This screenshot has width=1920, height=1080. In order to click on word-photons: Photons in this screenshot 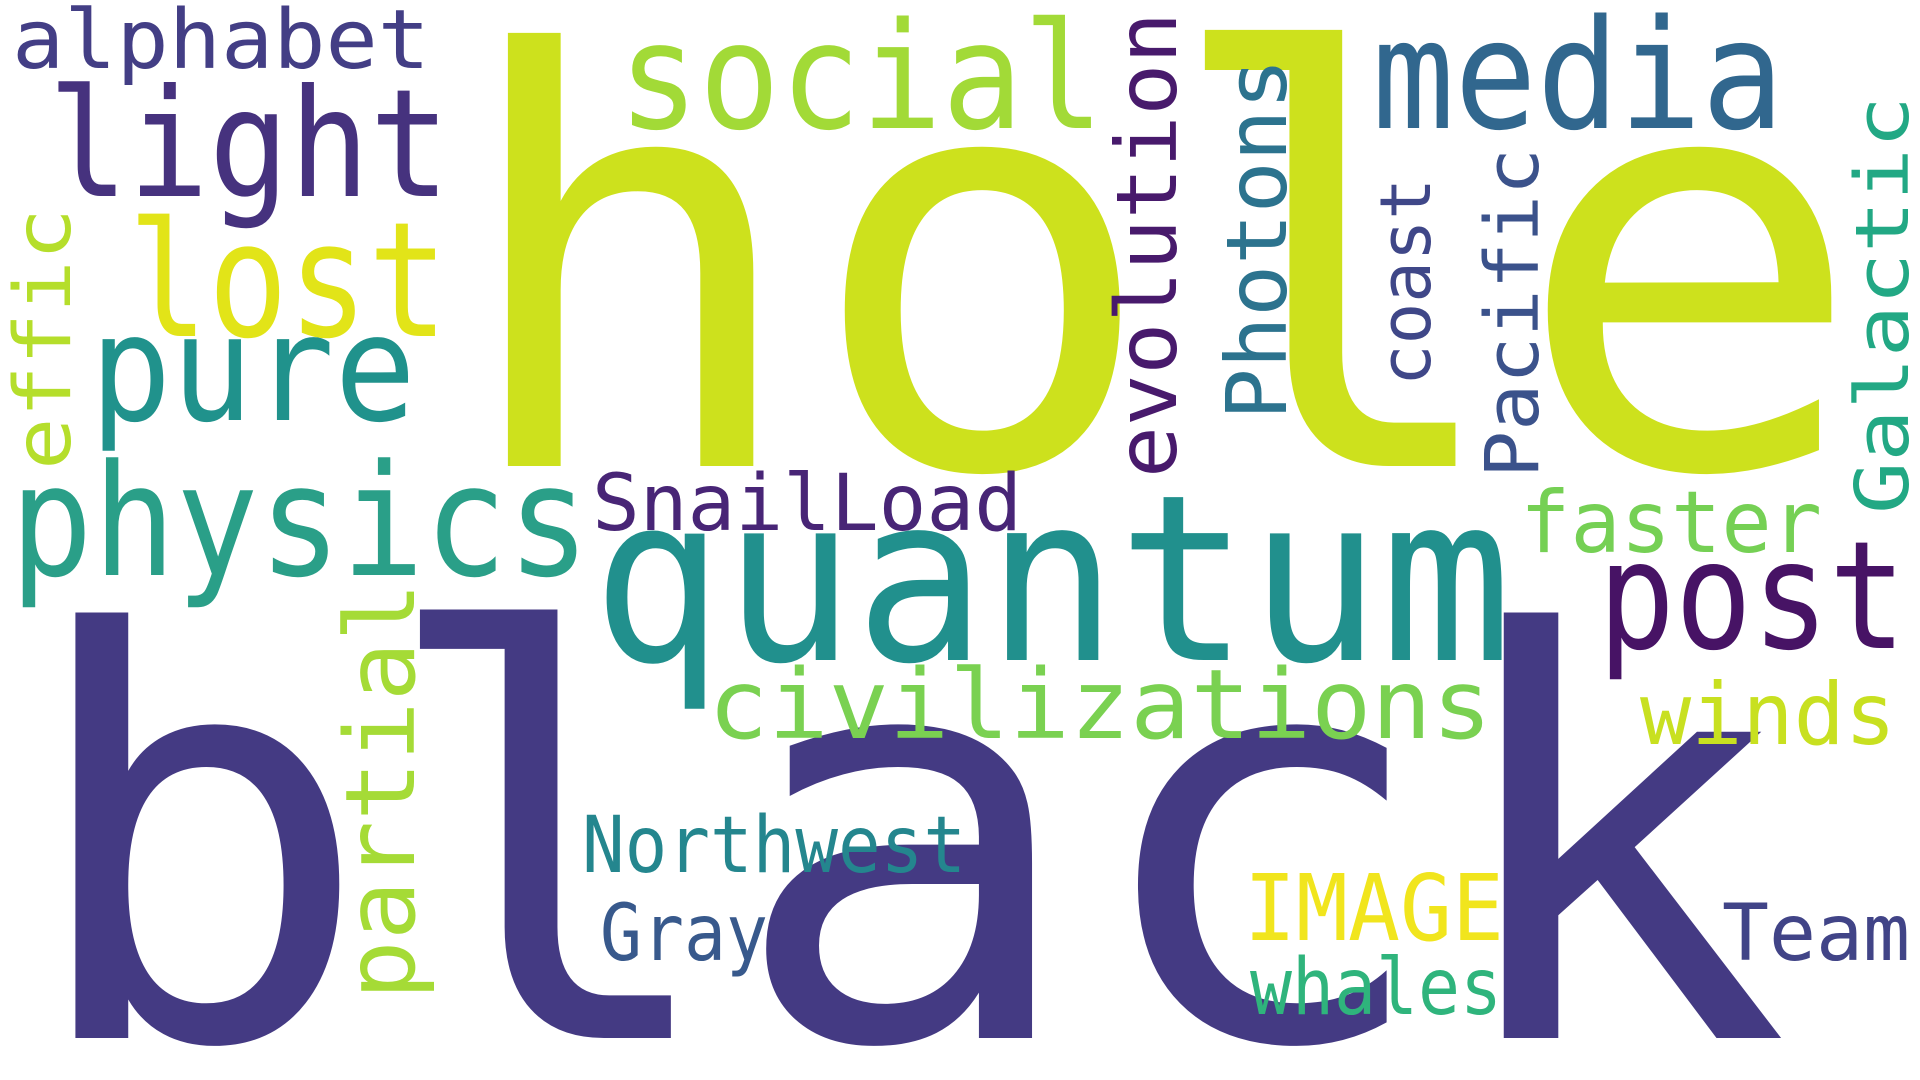, I will do `click(1257, 239)`.